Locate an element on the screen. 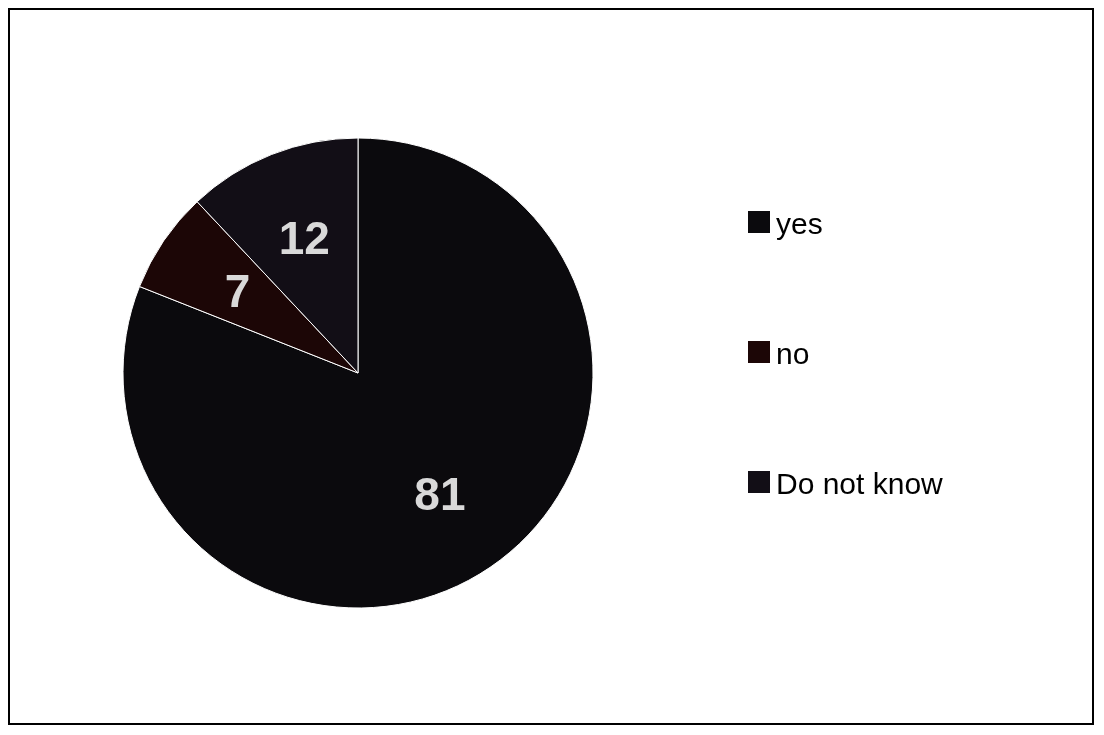 This screenshot has width=1104, height=735. data-label: 81 is located at coordinates (440, 493).